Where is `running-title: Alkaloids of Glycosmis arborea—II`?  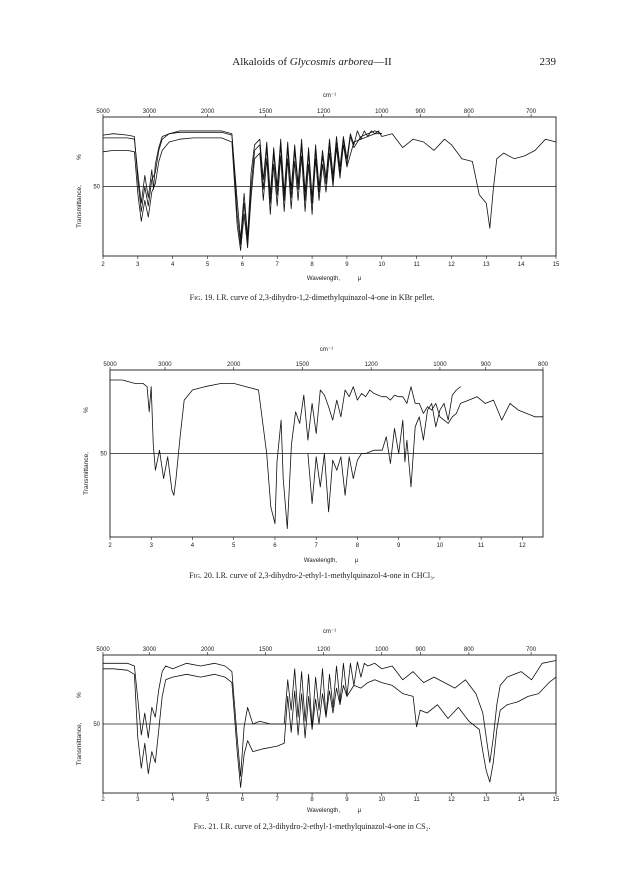 running-title: Alkaloids of Glycosmis arborea—II is located at coordinates (312, 62).